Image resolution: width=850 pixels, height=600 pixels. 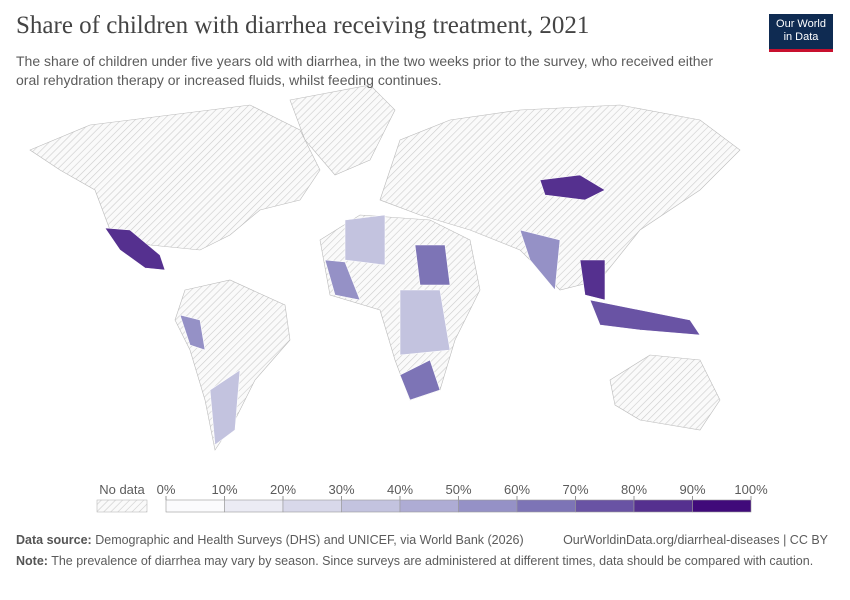 I want to click on legend-tick-label: 100%, so click(x=751, y=489).